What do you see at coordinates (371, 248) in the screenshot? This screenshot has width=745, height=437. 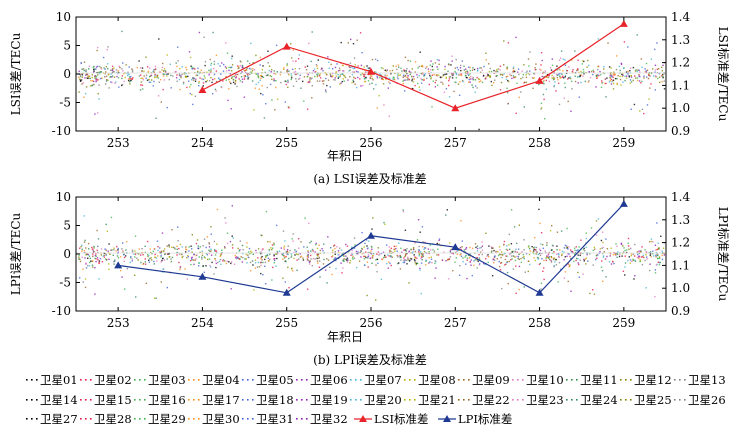 I see `std-series-line` at bounding box center [371, 248].